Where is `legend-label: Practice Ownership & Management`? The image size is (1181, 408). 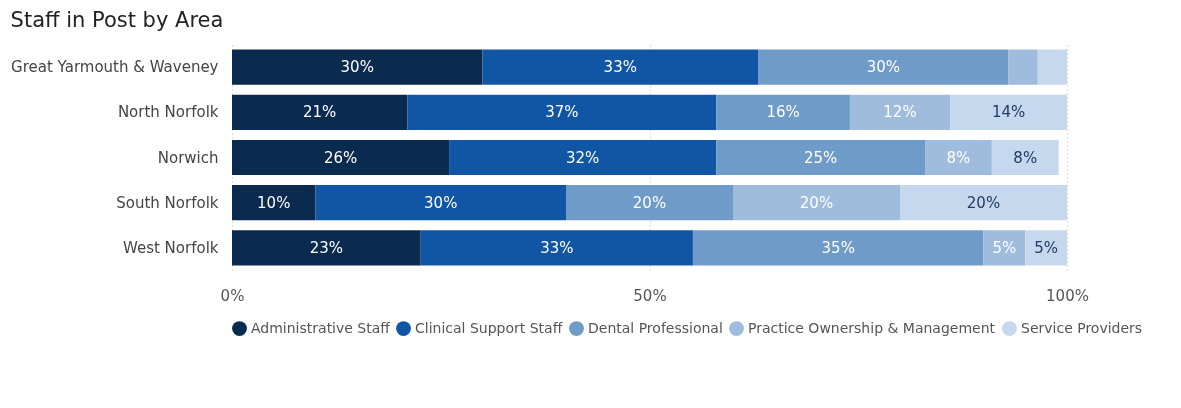
legend-label: Practice Ownership & Management is located at coordinates (872, 327).